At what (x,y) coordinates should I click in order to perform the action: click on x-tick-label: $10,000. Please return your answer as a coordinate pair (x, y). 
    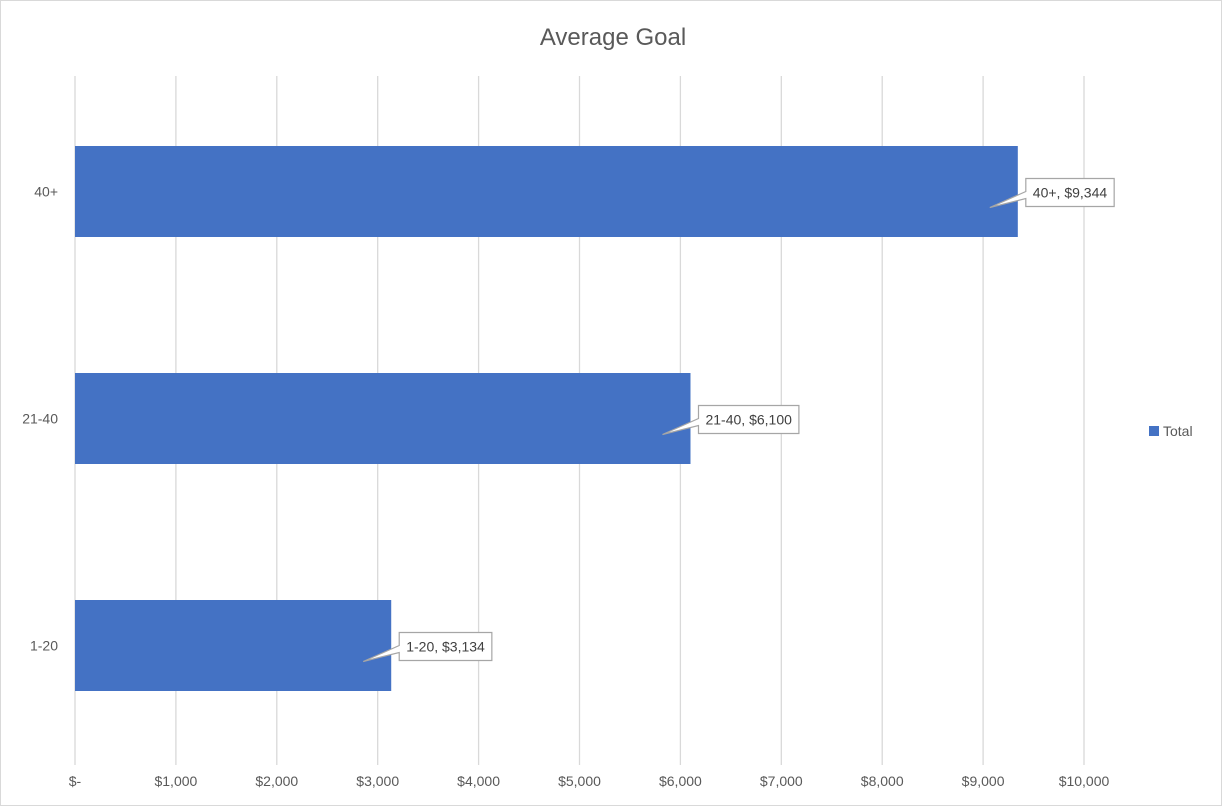
    Looking at the image, I should click on (1084, 781).